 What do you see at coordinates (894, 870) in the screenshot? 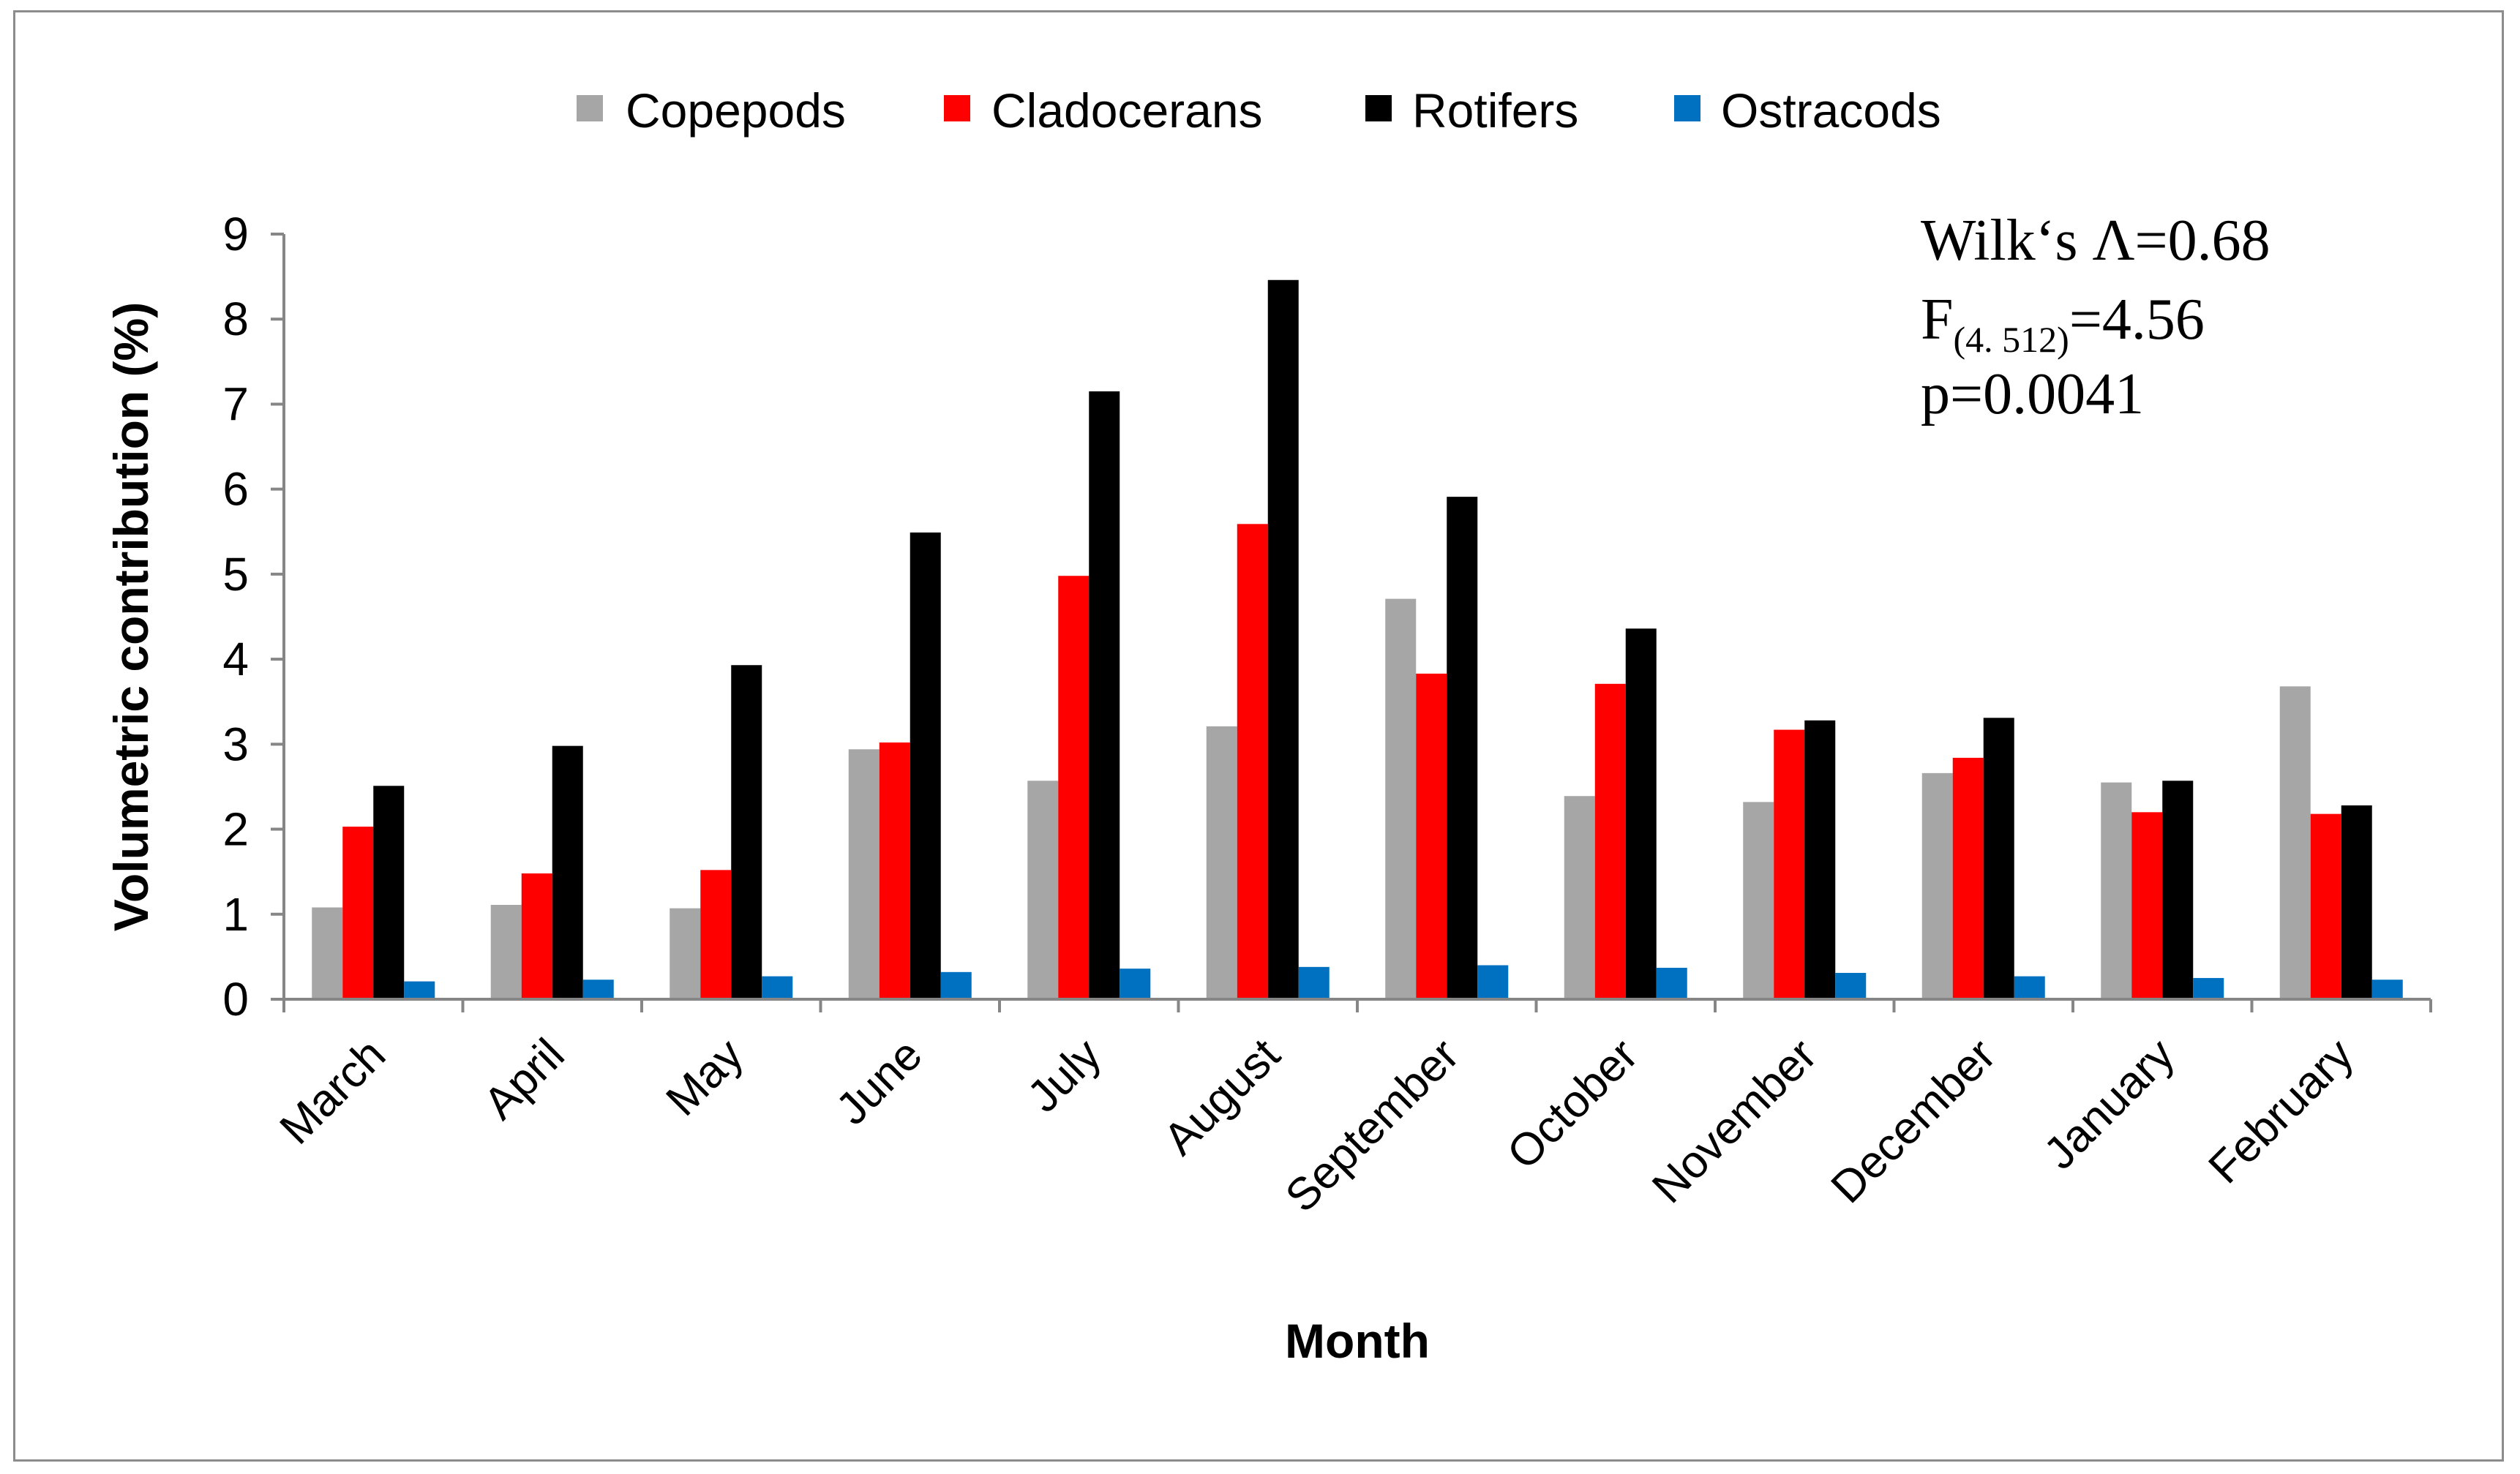
I see `bar-cladocerans-june` at bounding box center [894, 870].